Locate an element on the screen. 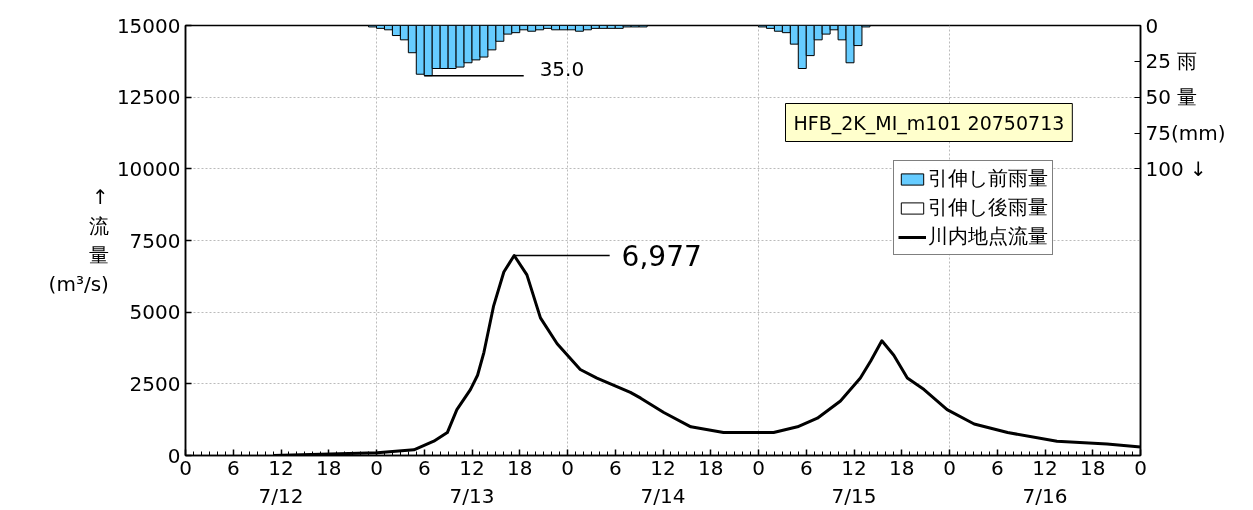  y2-tick-label: 75(mm) is located at coordinates (1185, 133).